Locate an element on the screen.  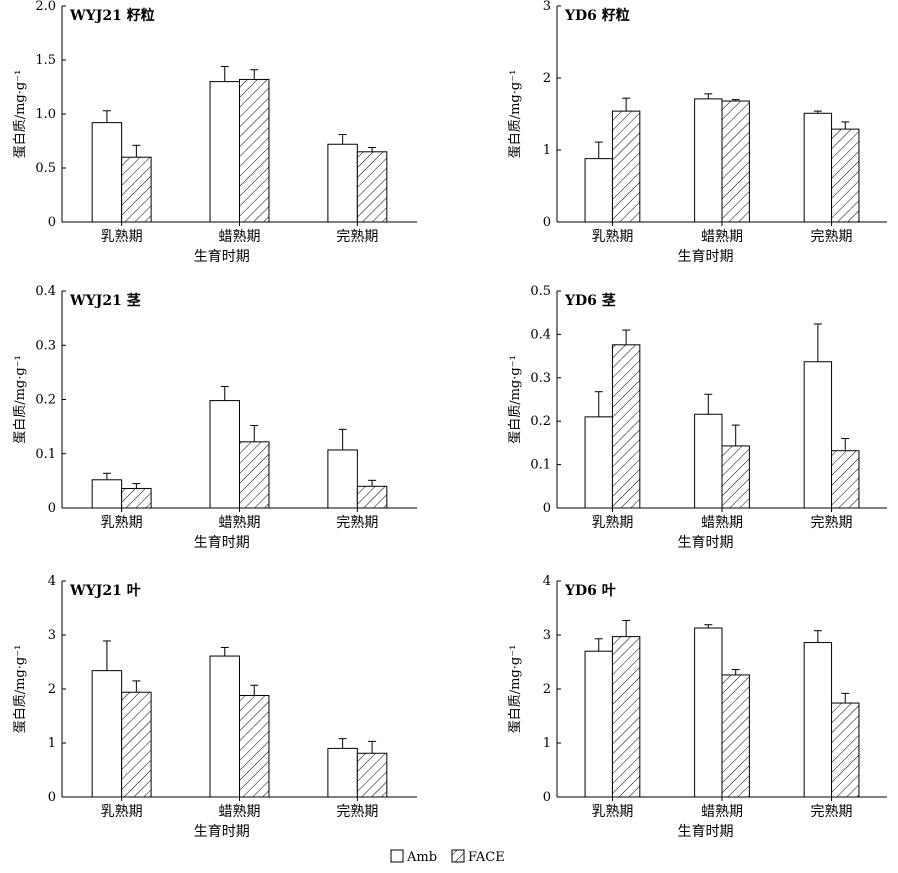
panel-title: YD6 籽粒 is located at coordinates (597, 15).